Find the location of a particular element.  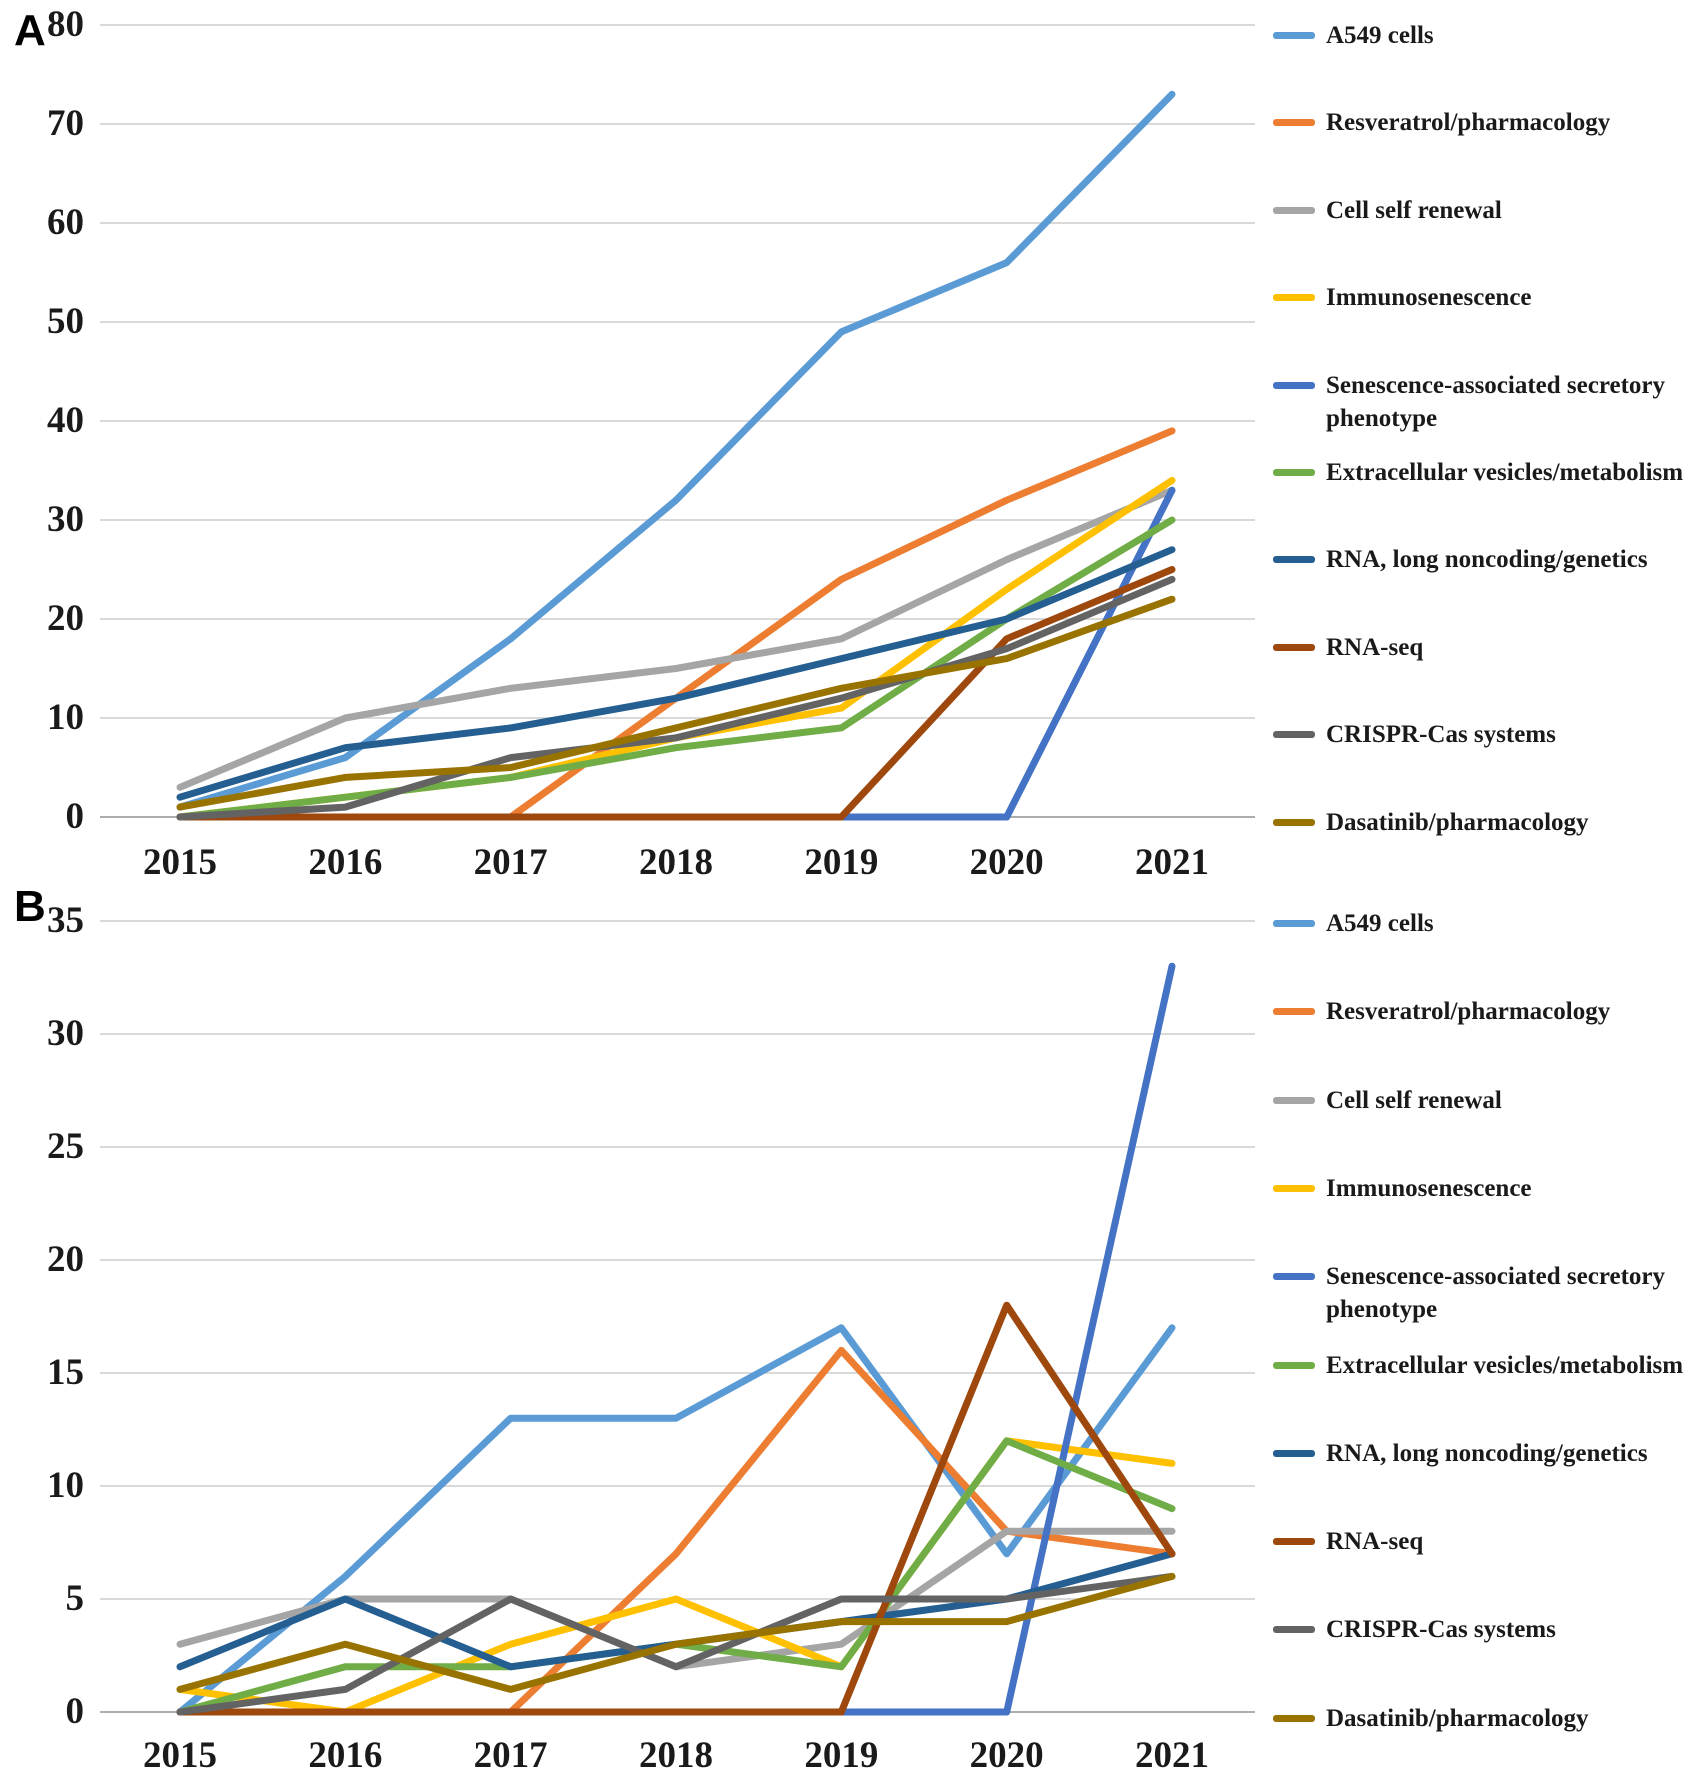

legend-item-cell-self-renewal-panel-B: Cell self renewal is located at coordinates (1482, 1100).